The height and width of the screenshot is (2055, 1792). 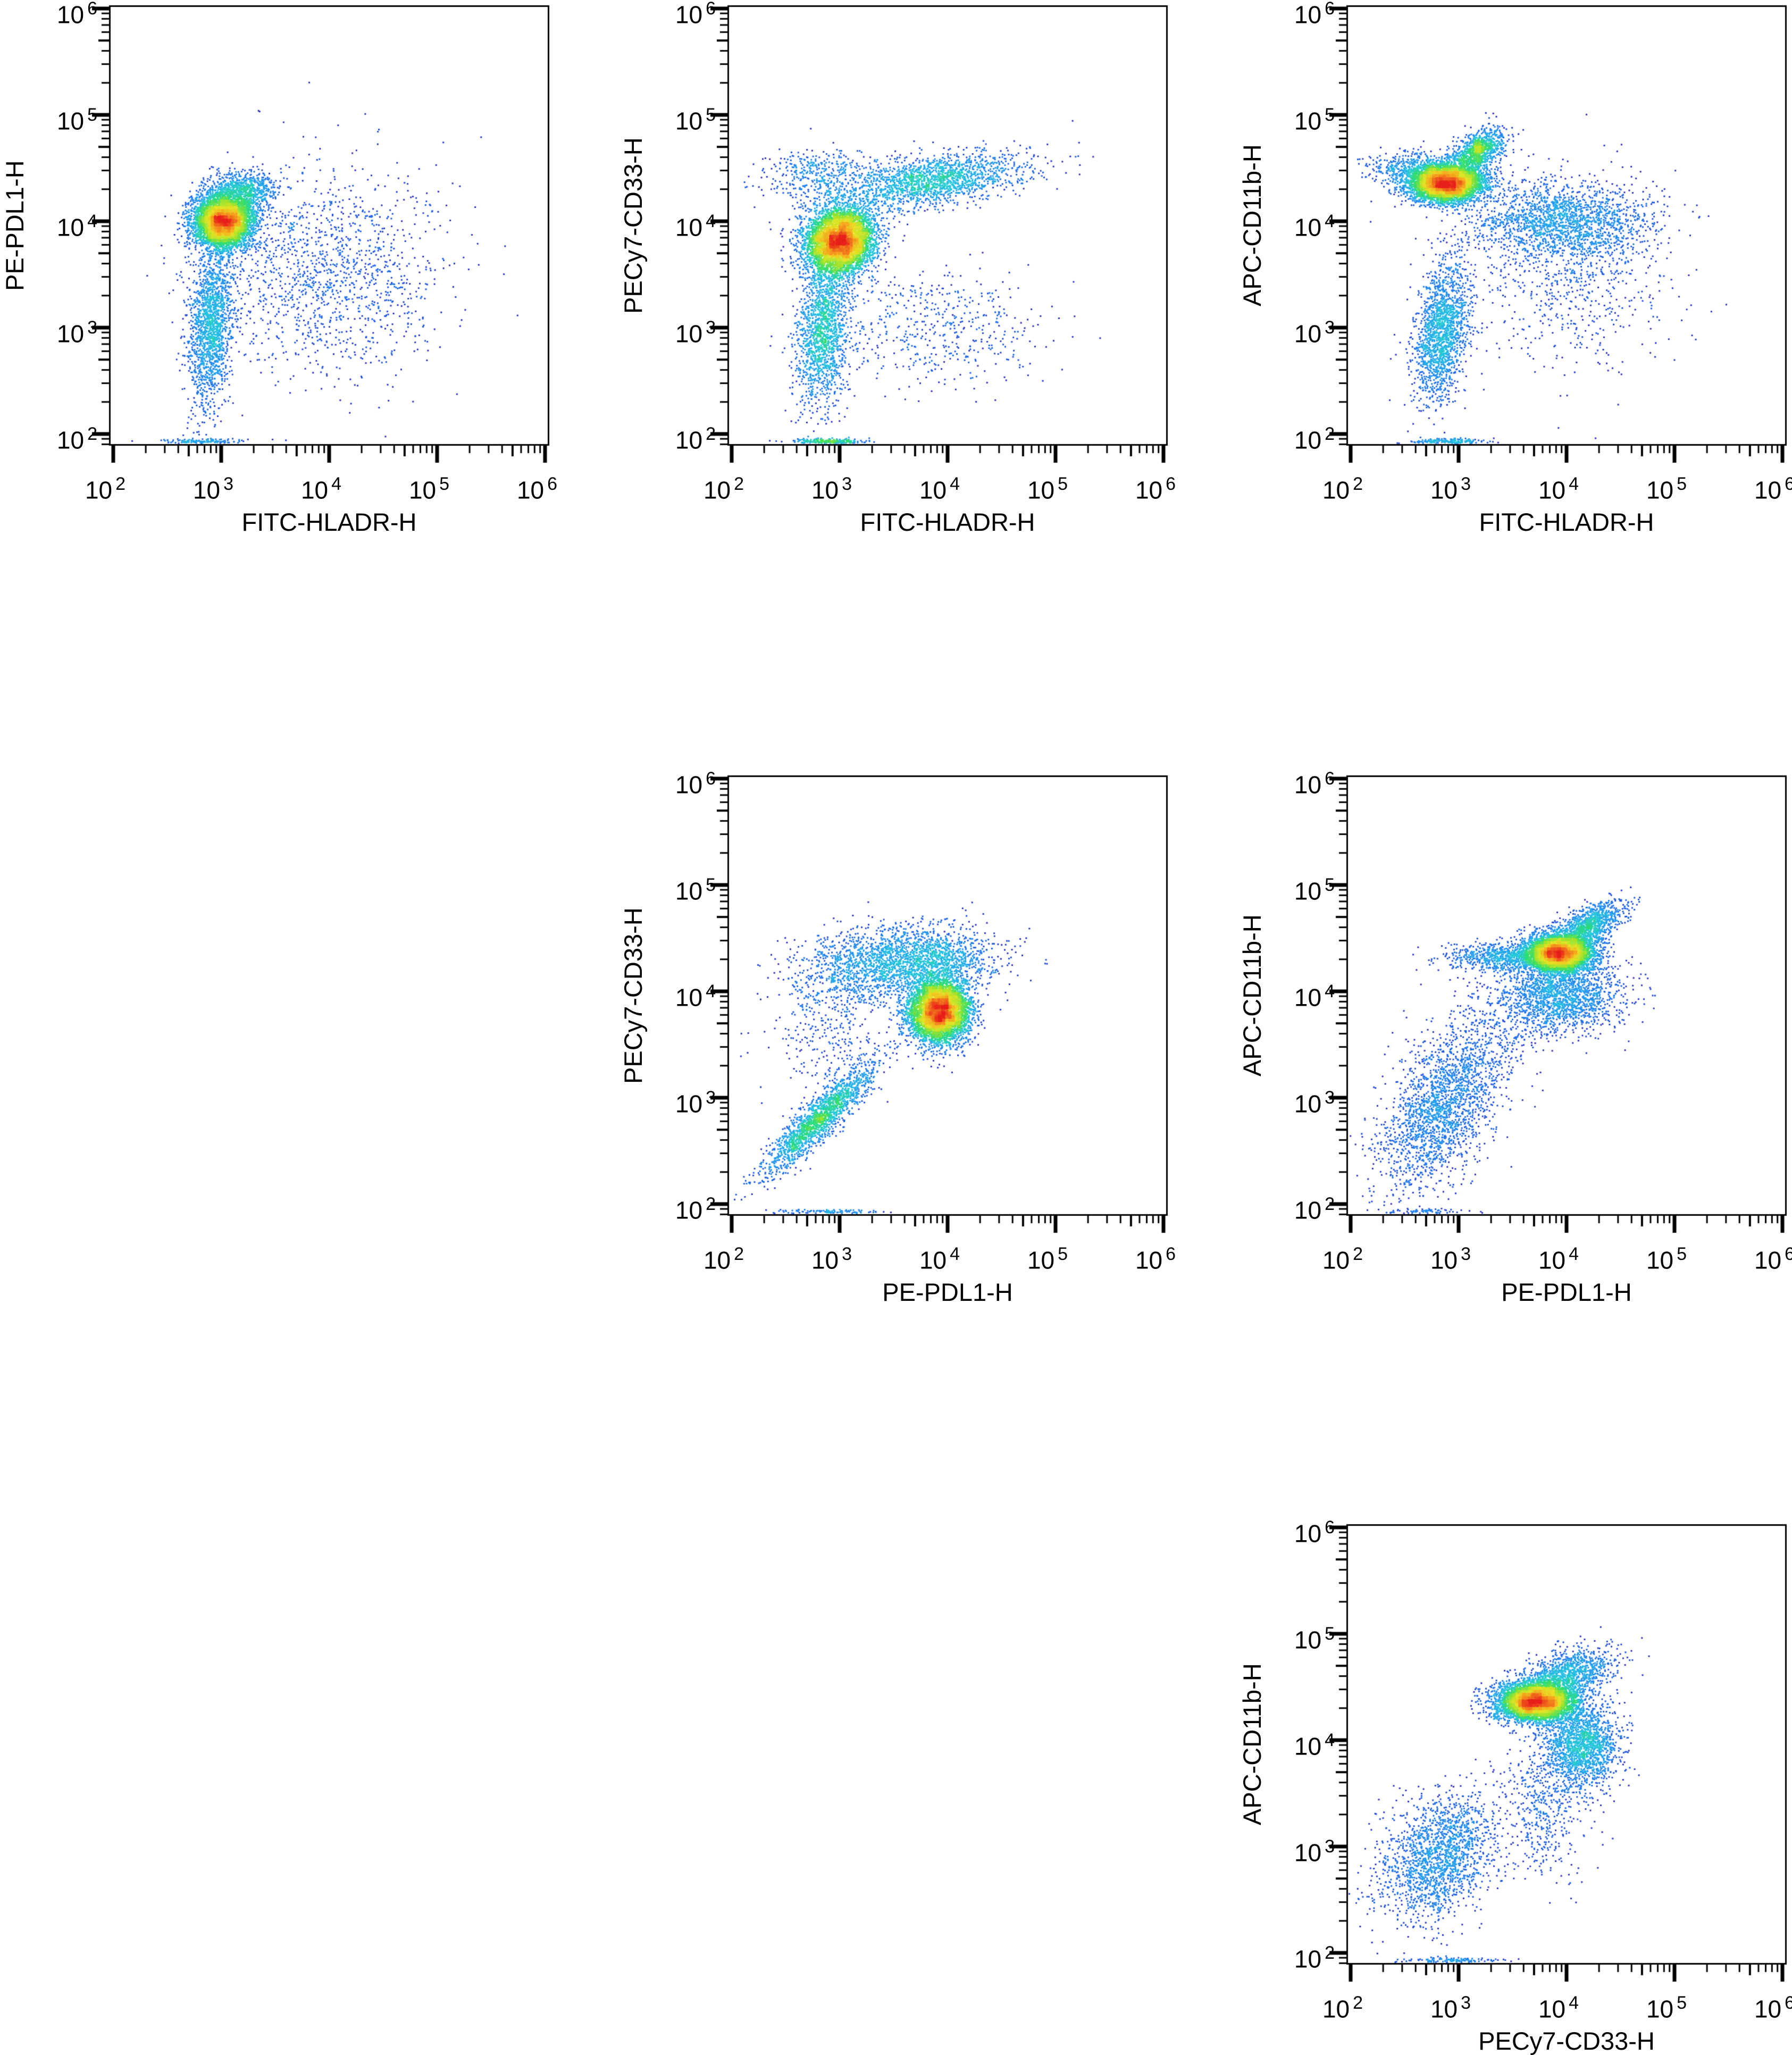 I want to click on x-axis-title: PE-PDL1-H, so click(x=947, y=1292).